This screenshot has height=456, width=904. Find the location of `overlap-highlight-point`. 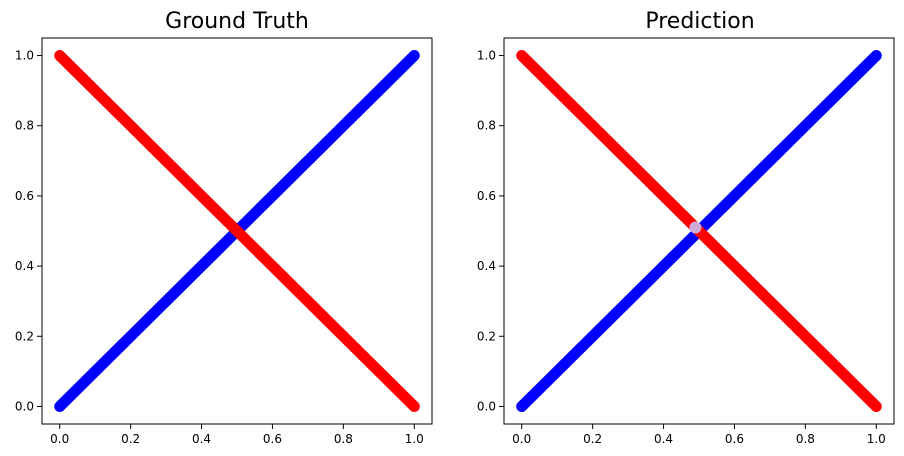

overlap-highlight-point is located at coordinates (695, 227).